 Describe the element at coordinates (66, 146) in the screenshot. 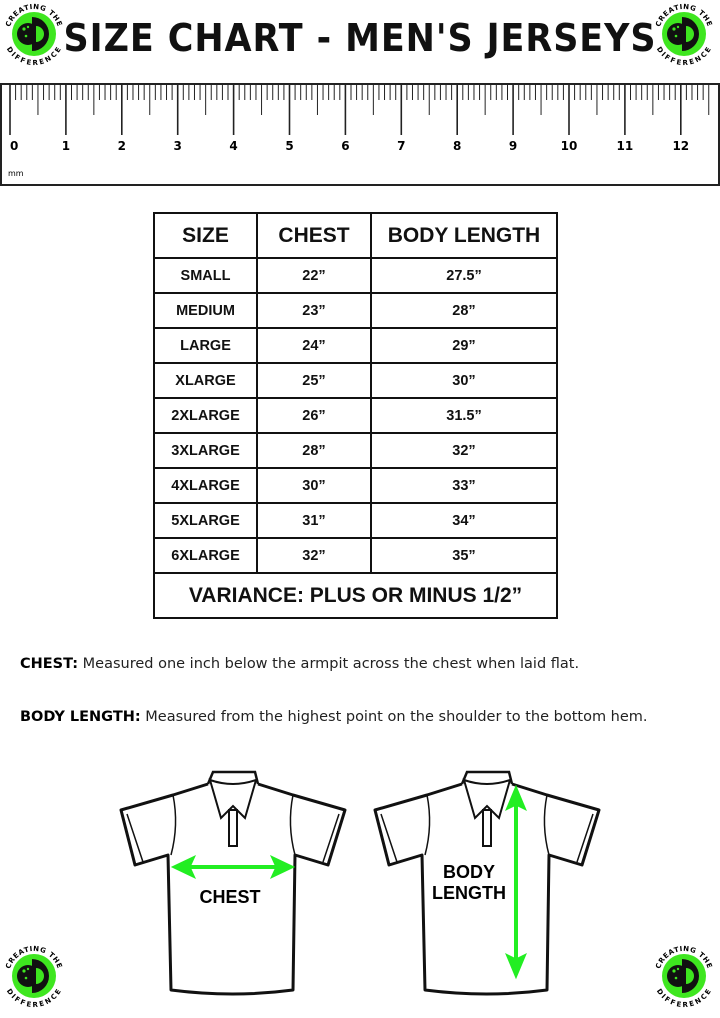

I see `ruler-label: 1` at that location.